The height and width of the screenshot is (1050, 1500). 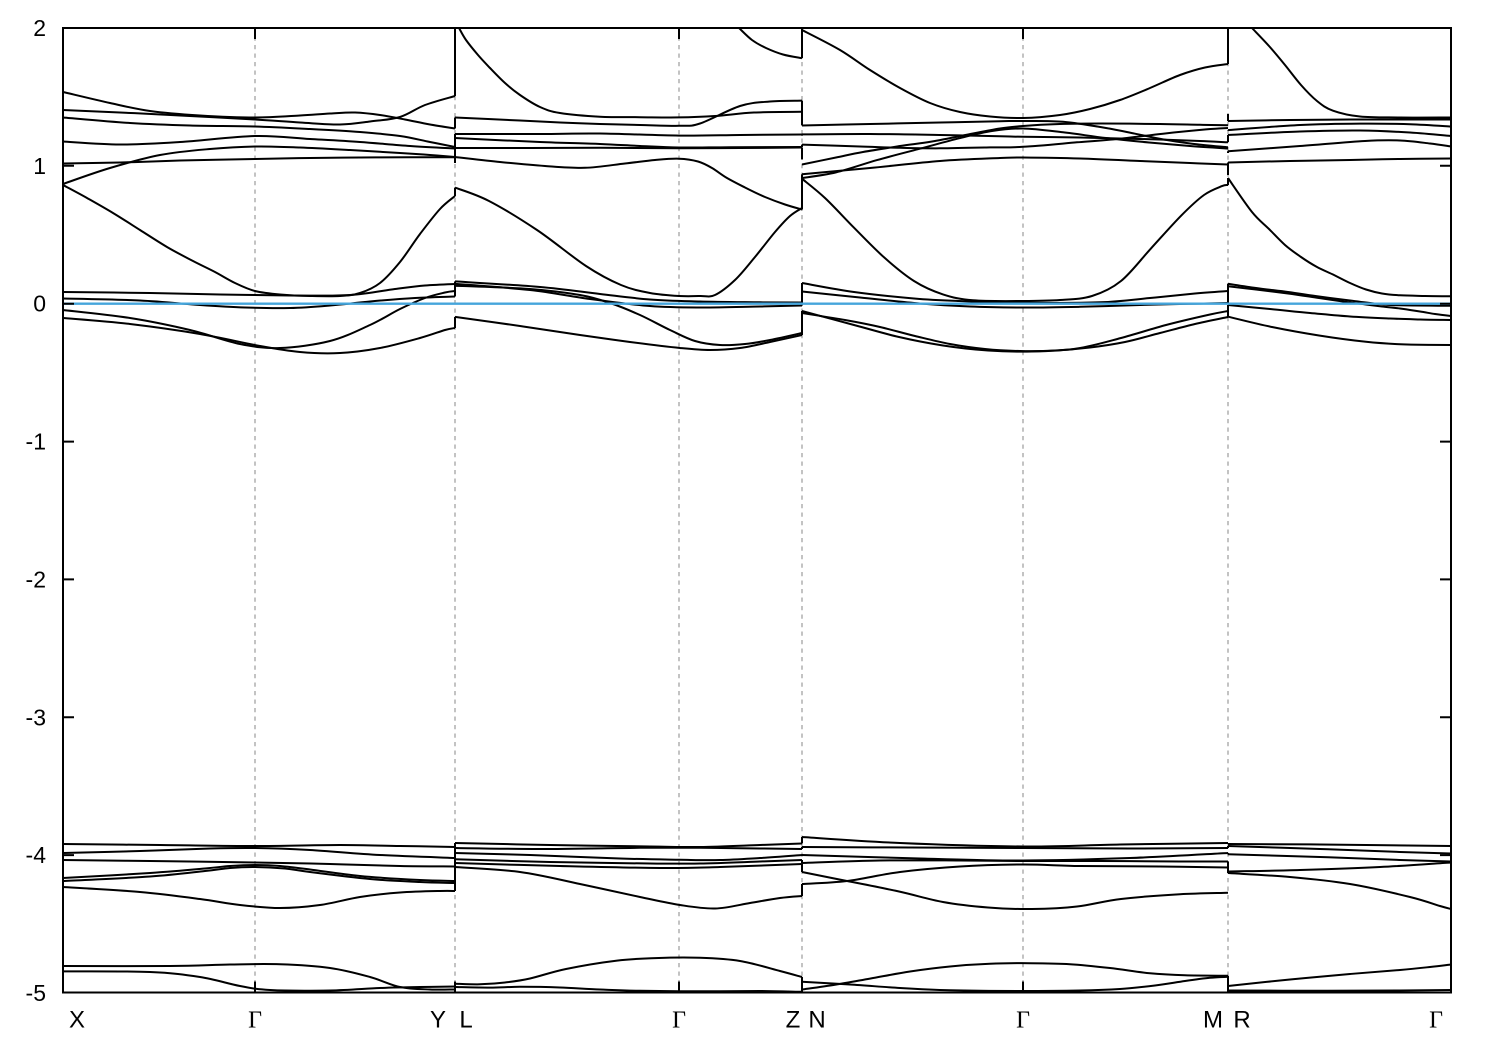 I want to click on svg-text: X, so click(x=77, y=1020).